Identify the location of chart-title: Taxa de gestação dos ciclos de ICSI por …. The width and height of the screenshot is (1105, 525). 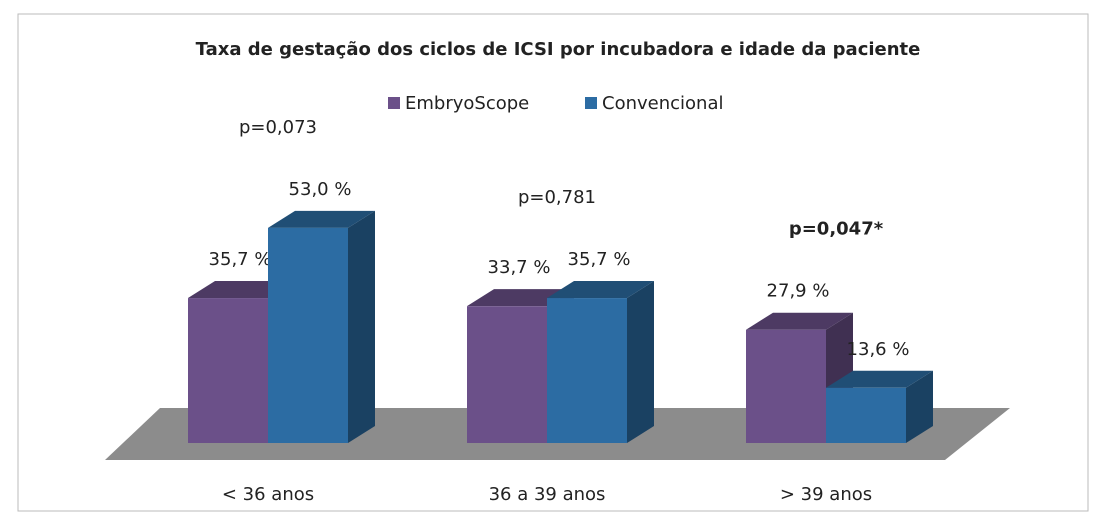
(558, 49).